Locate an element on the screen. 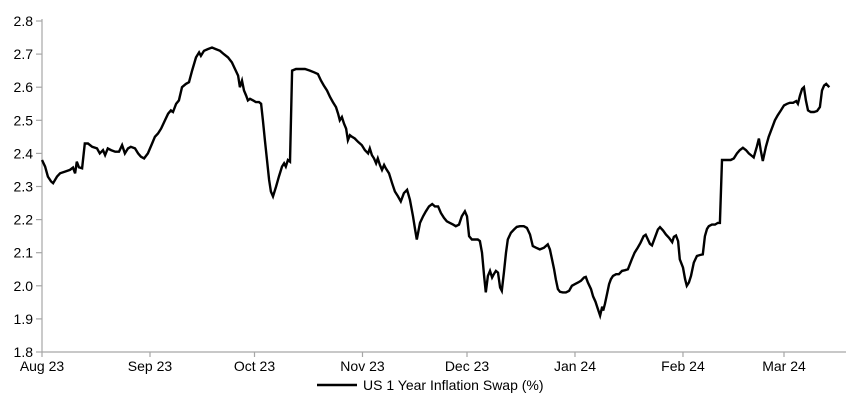 This screenshot has width=853, height=418. x-tick-label: Dec 23 is located at coordinates (467, 366).